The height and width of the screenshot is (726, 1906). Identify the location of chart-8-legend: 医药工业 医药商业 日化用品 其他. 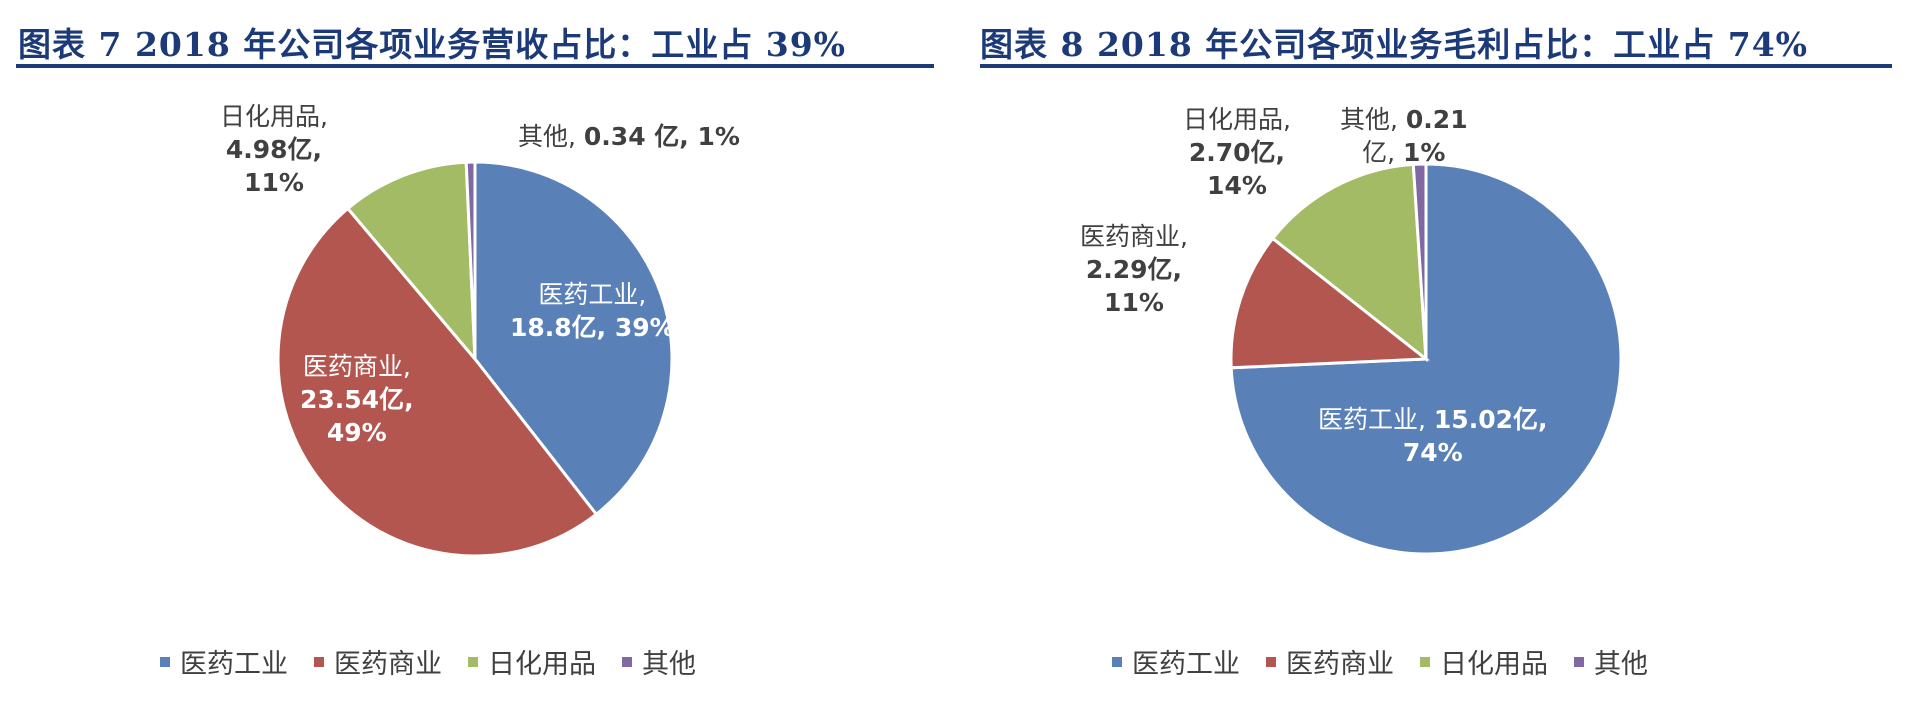
(1380, 661).